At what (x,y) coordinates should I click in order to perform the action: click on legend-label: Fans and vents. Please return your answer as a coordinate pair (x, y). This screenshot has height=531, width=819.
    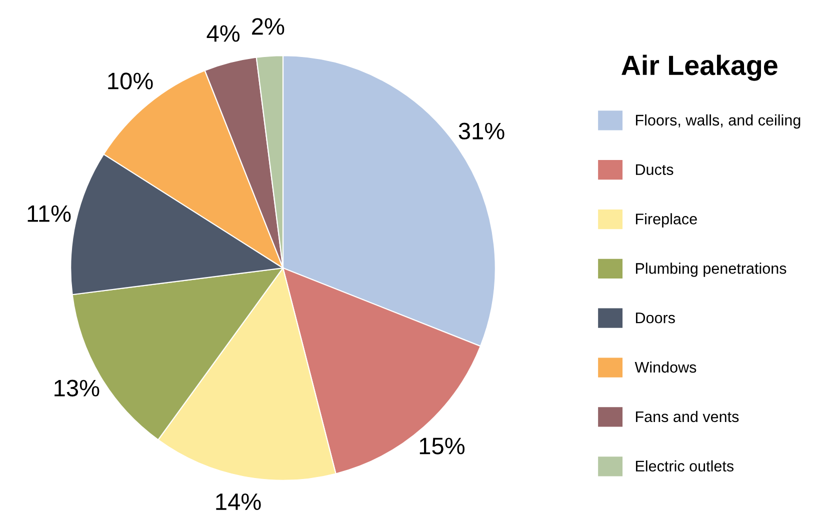
    Looking at the image, I should click on (687, 416).